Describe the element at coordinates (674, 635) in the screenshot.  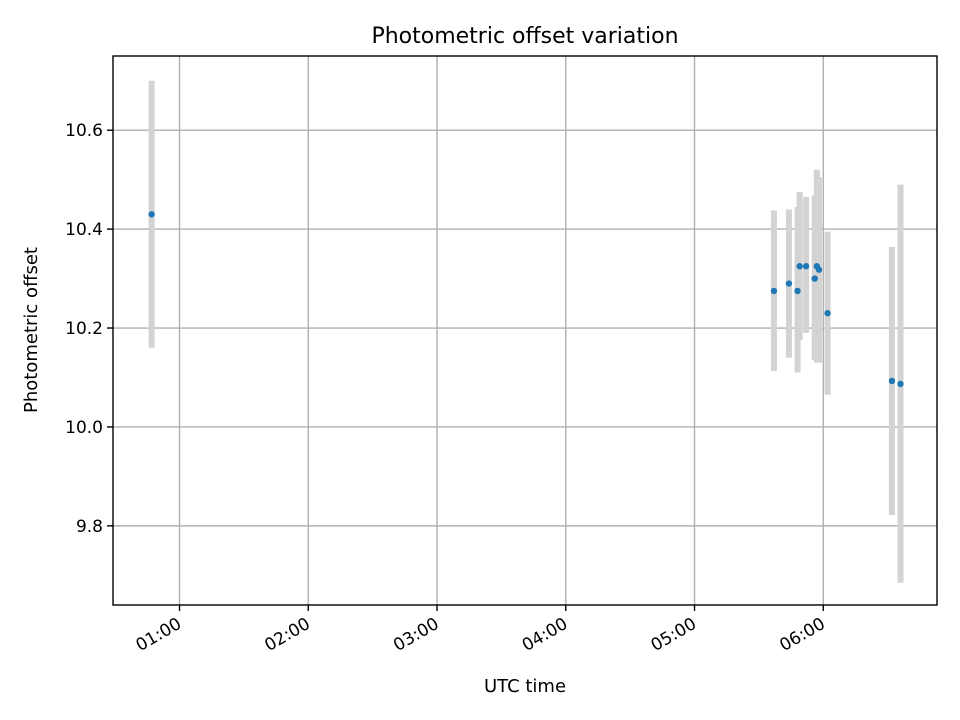
I see `x-tick-label: 05:00` at that location.